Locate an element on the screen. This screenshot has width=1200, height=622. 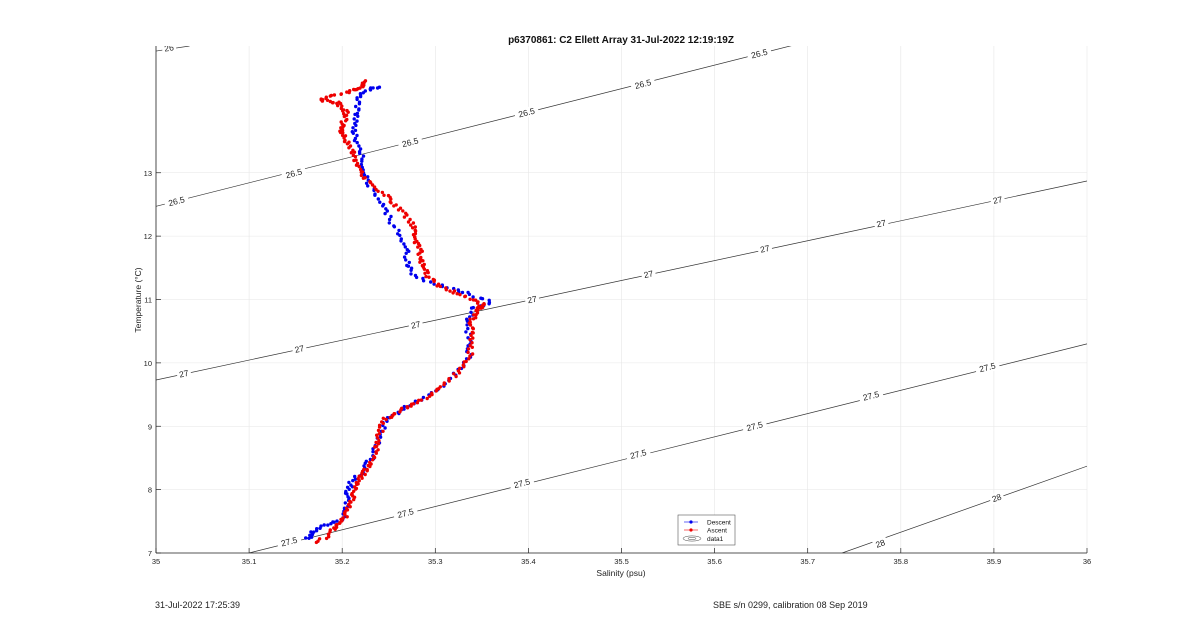
contour-label: 26.5 is located at coordinates (643, 84).